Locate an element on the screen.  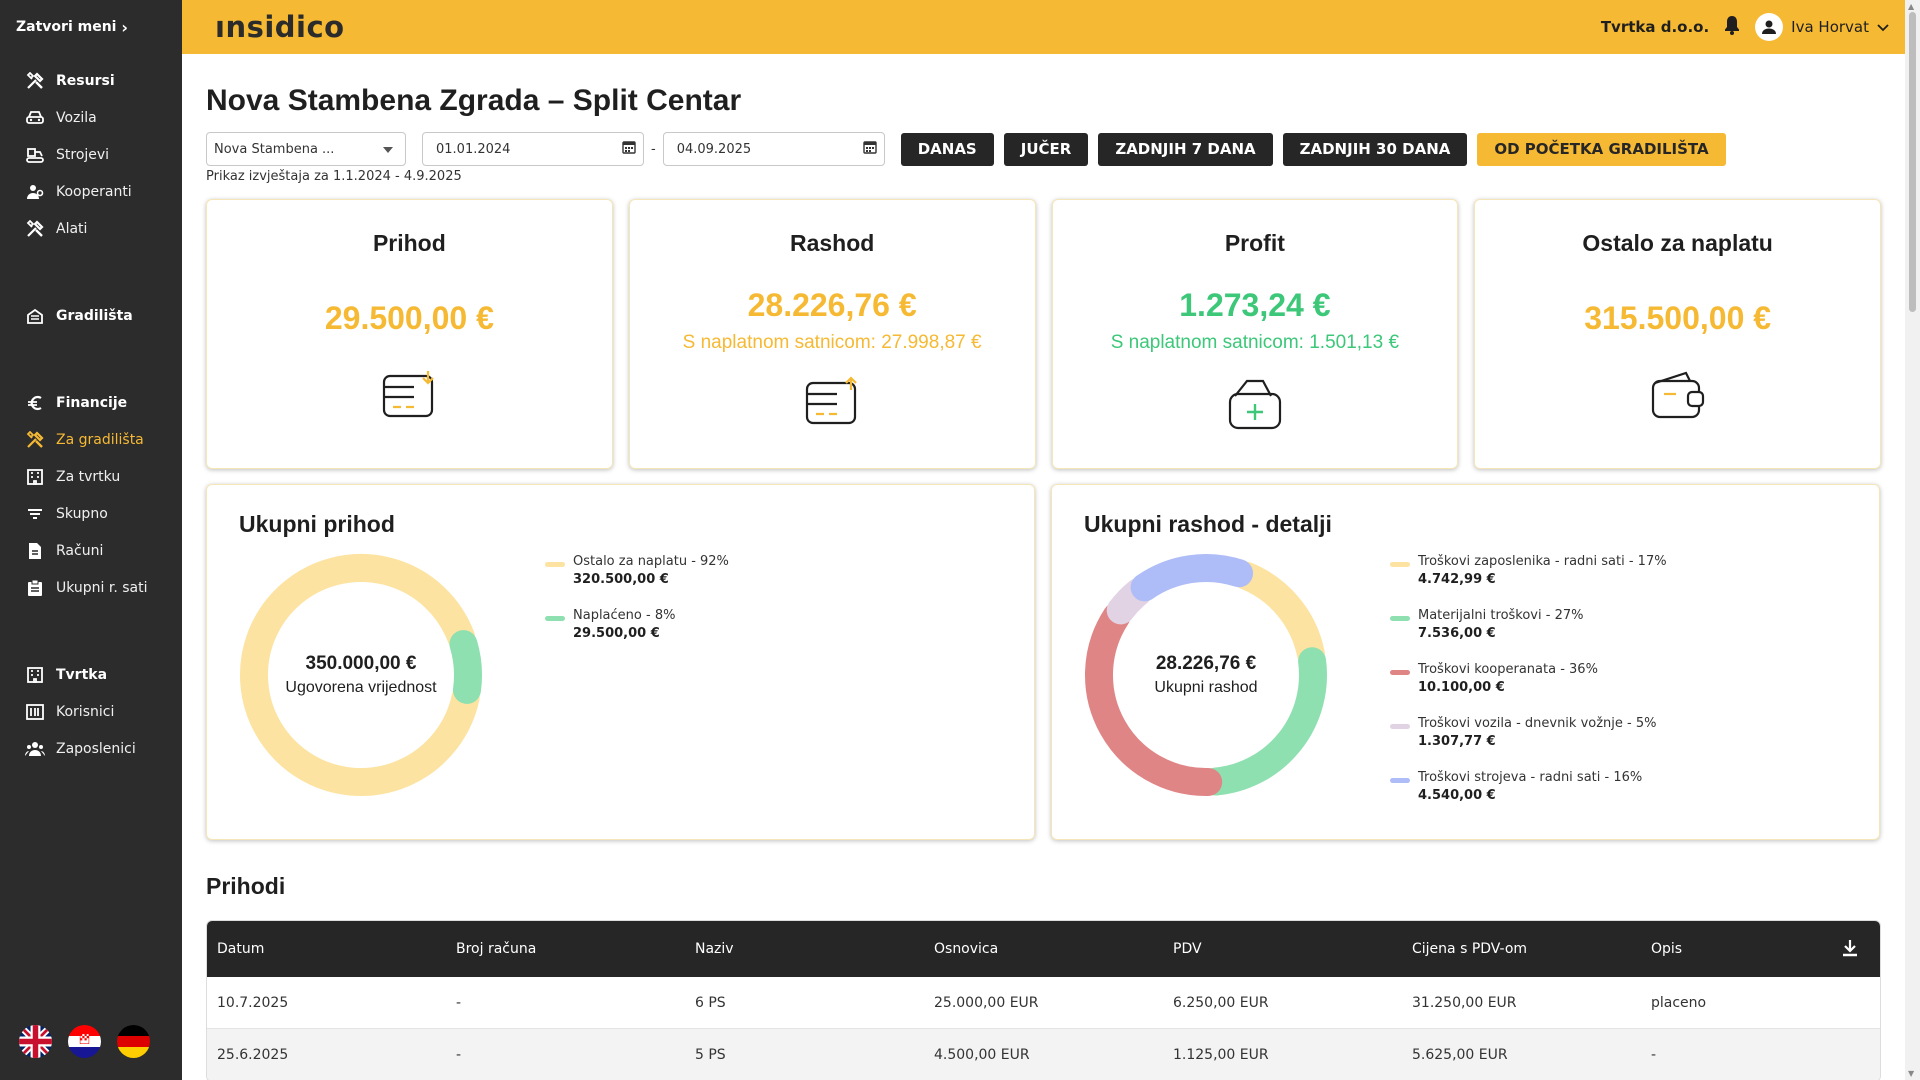
legend-value: 320.500,00 € is located at coordinates (621, 579).